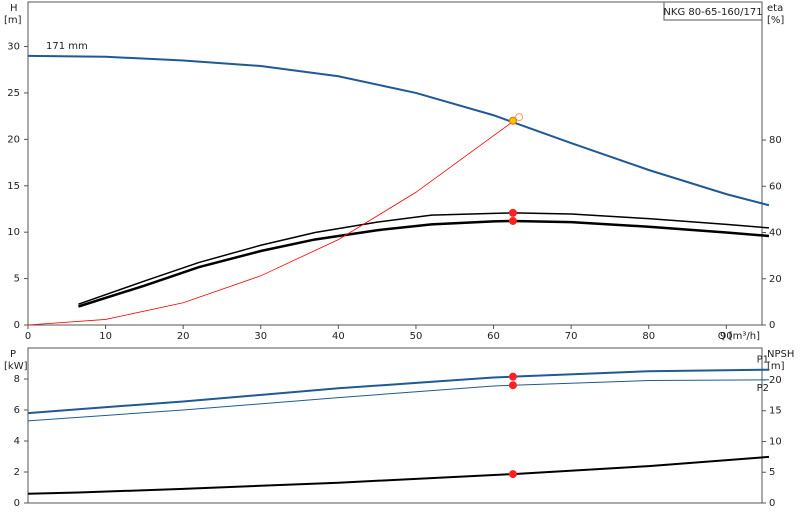 This screenshot has height=524, width=800. Describe the element at coordinates (13, 139) in the screenshot. I see `y-tick-label: 20` at that location.